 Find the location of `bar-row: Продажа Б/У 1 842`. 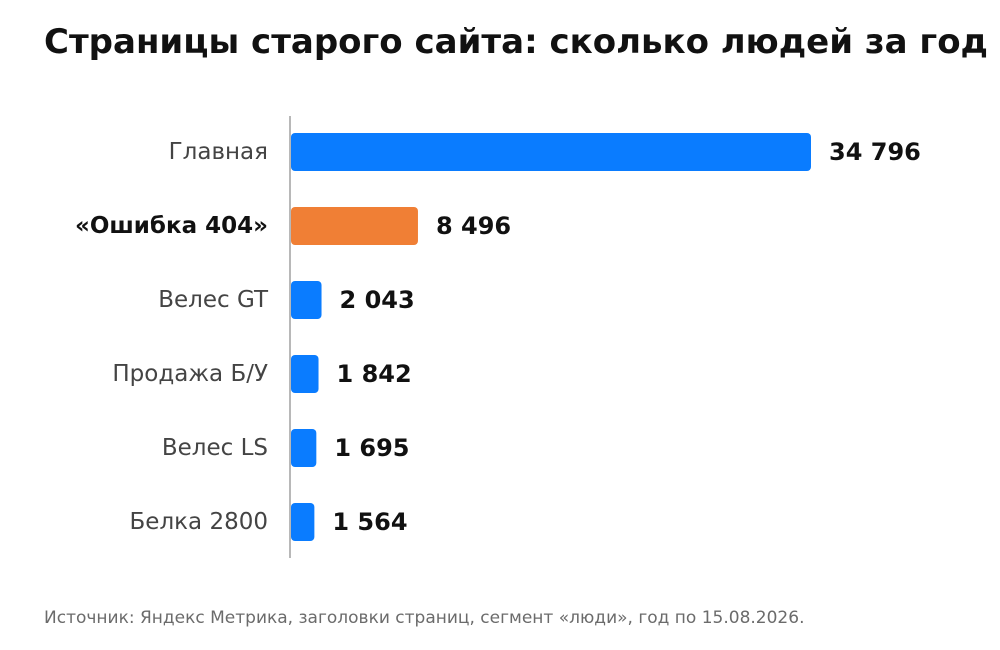

bar-row: Продажа Б/У 1 842 is located at coordinates (262, 374).